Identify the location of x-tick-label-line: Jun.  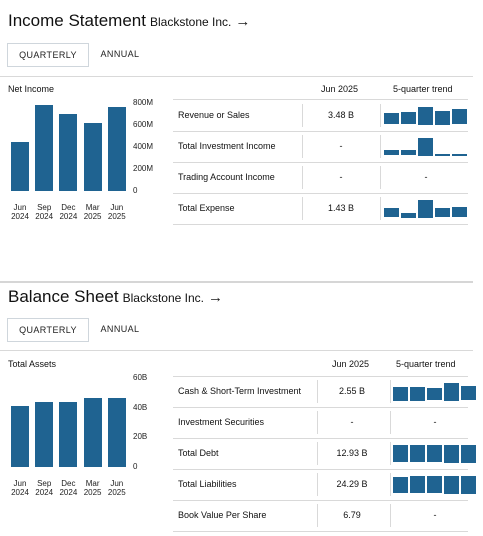
(117, 207).